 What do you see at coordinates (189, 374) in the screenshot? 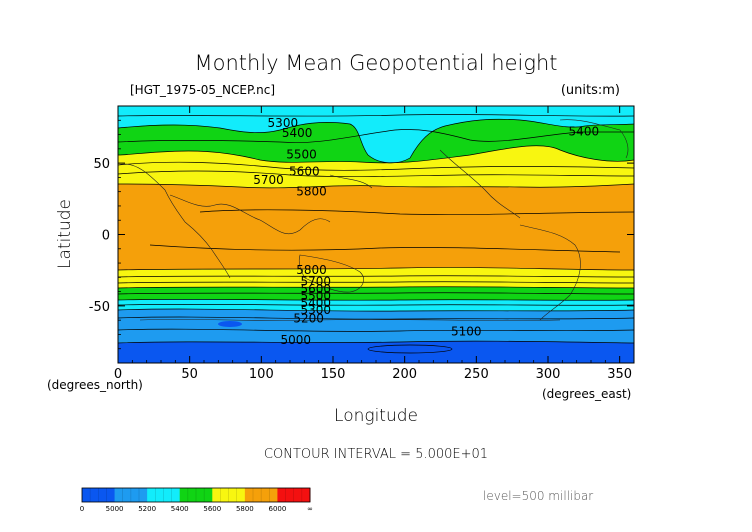
I see `x-tick-label: 50` at bounding box center [189, 374].